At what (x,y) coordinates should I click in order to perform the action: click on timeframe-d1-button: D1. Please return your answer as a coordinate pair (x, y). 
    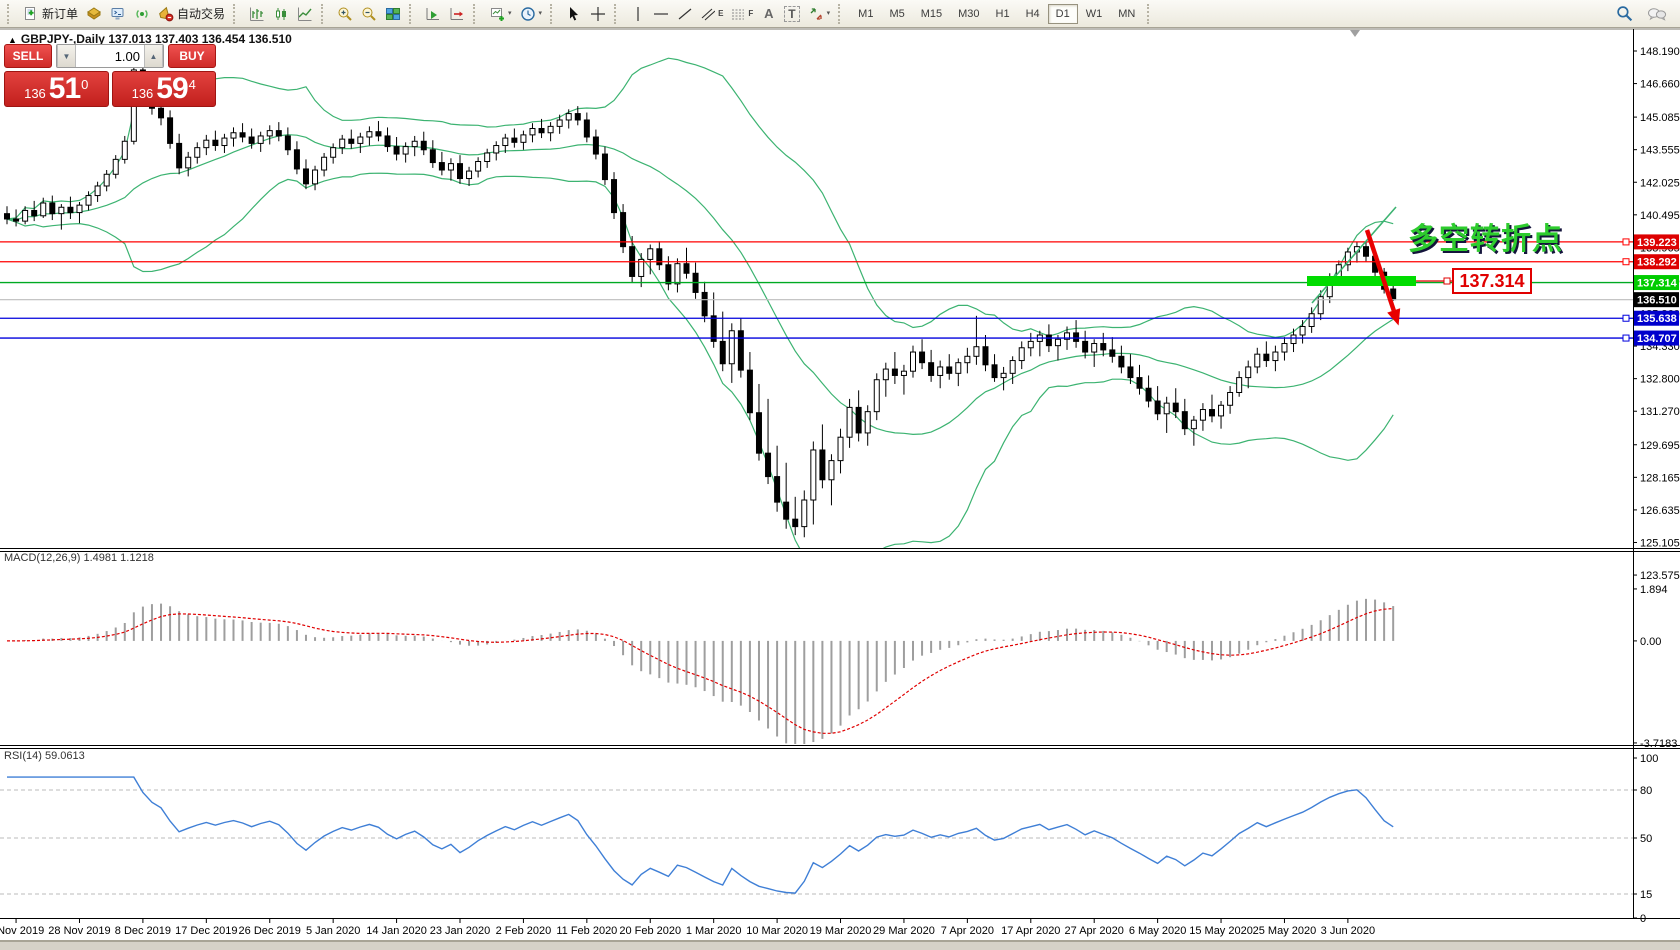
    Looking at the image, I should click on (1062, 13).